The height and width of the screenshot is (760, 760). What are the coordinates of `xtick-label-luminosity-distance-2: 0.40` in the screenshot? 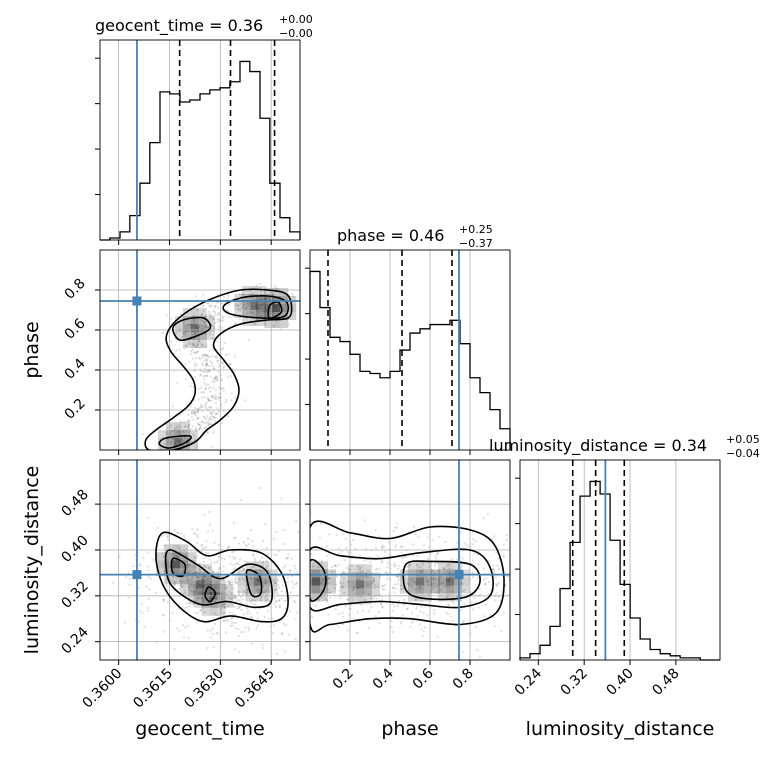 It's located at (620, 682).